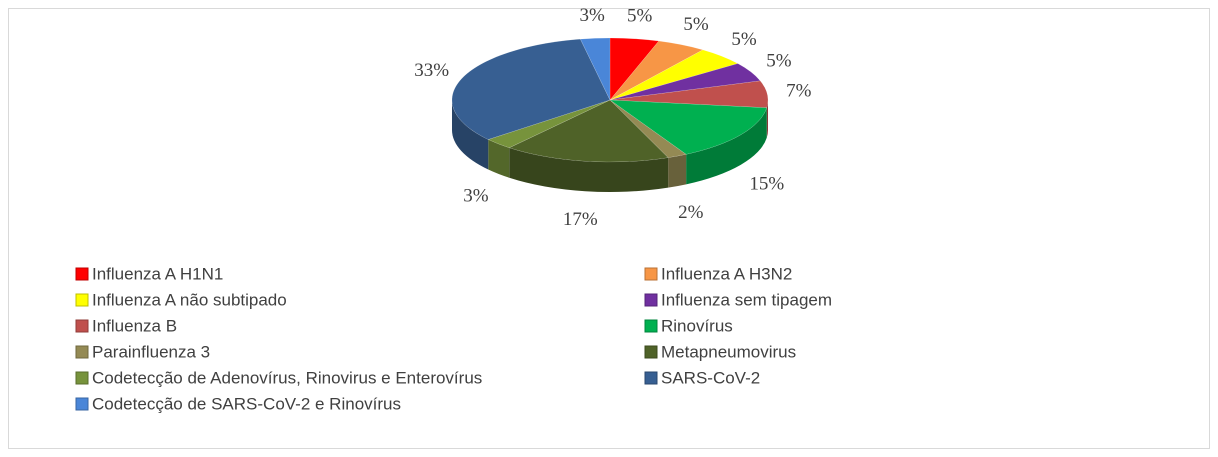  I want to click on legend-label: Parainfluenza 3, so click(151, 351).